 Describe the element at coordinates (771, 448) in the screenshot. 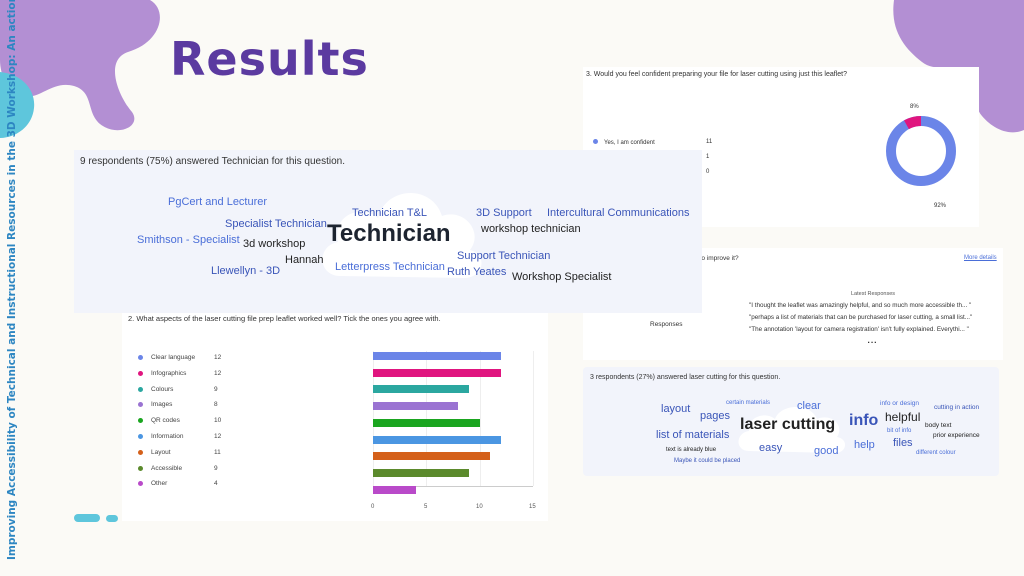

I see `cloud-word: easy` at that location.